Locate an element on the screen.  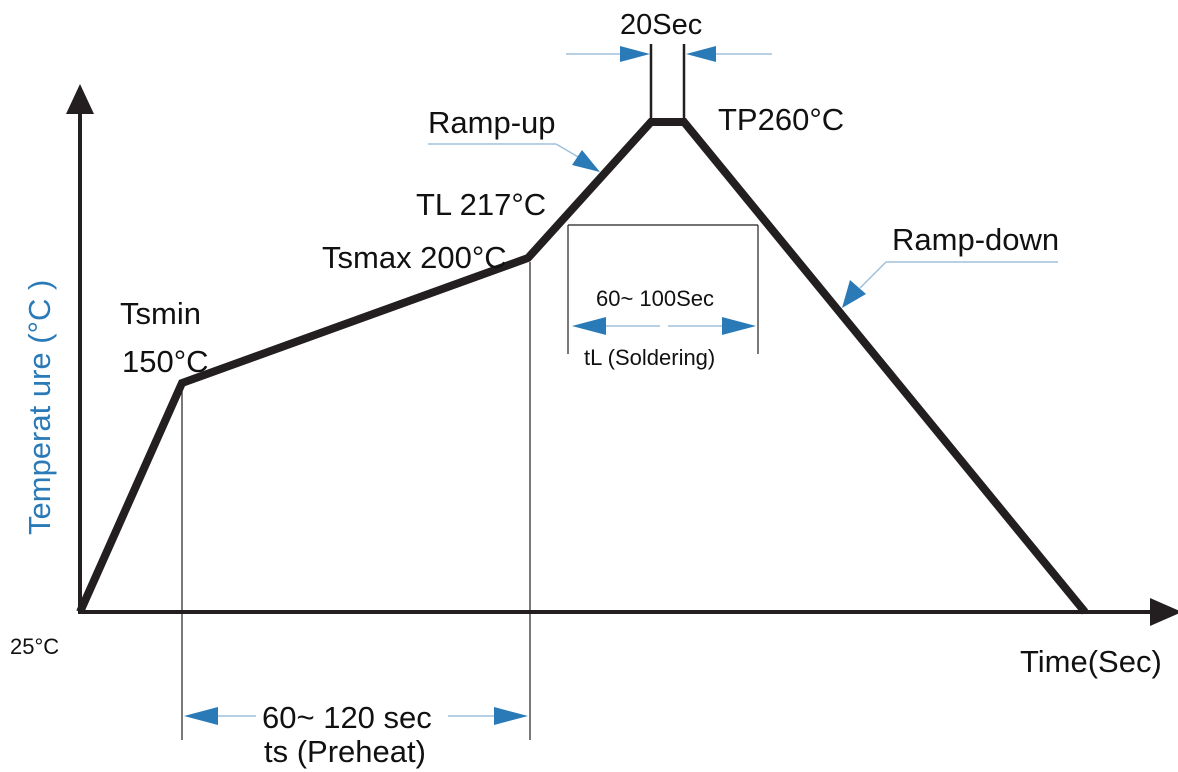
preheat-left-arrowhead is located at coordinates (201, 716).